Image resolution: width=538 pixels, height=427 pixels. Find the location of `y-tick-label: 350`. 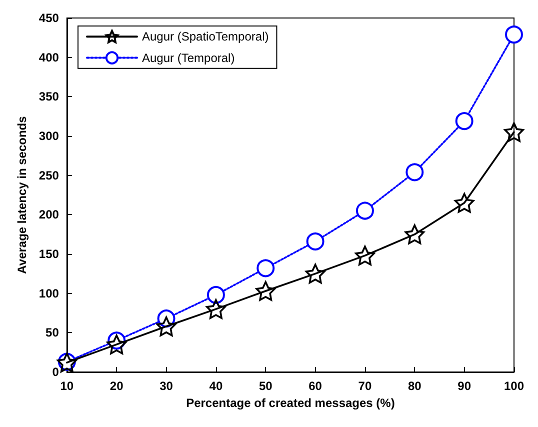

y-tick-label: 350 is located at coordinates (49, 97).